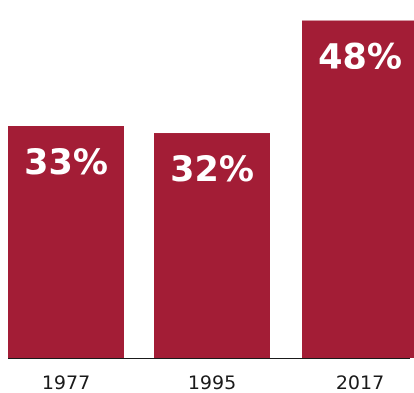  I want to click on bar-value-label-1977: 33%, so click(66, 163).